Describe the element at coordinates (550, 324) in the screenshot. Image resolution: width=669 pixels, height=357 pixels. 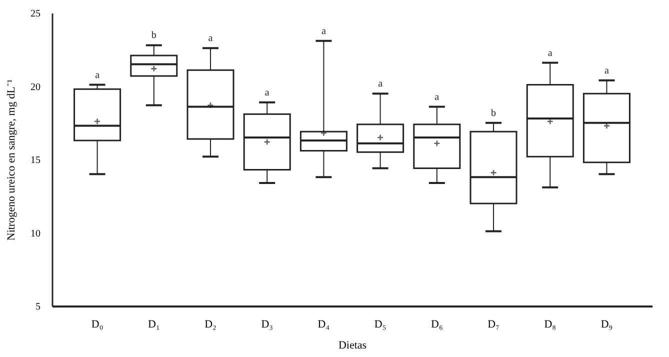
I see `x-tick-label: D₈` at that location.